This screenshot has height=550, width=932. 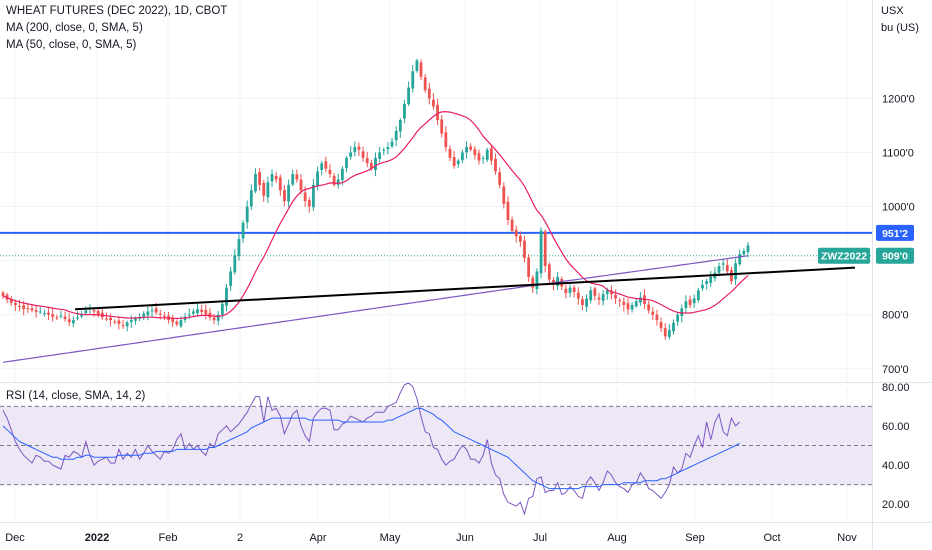 What do you see at coordinates (895, 316) in the screenshot?
I see `price-tick-label: 800'0` at bounding box center [895, 316].